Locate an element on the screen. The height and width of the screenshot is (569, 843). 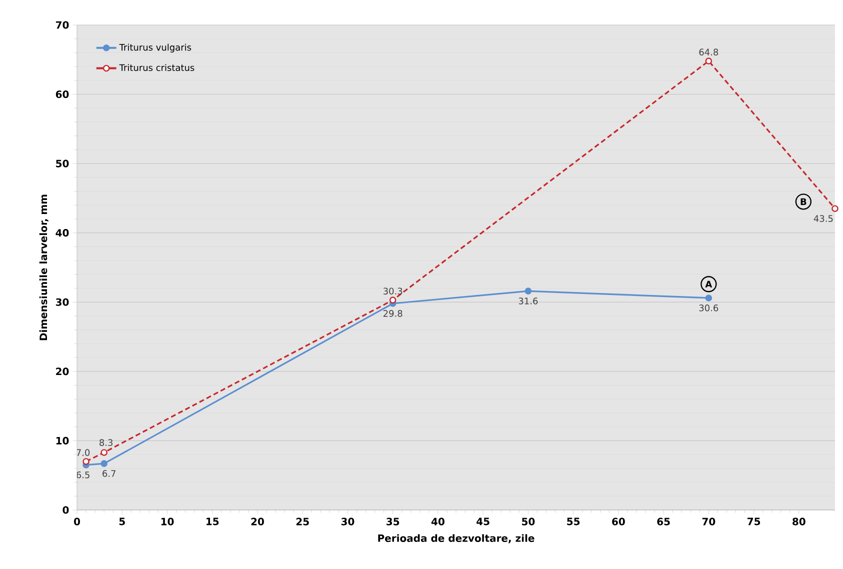
x-tick-label: 45 is located at coordinates (483, 522).